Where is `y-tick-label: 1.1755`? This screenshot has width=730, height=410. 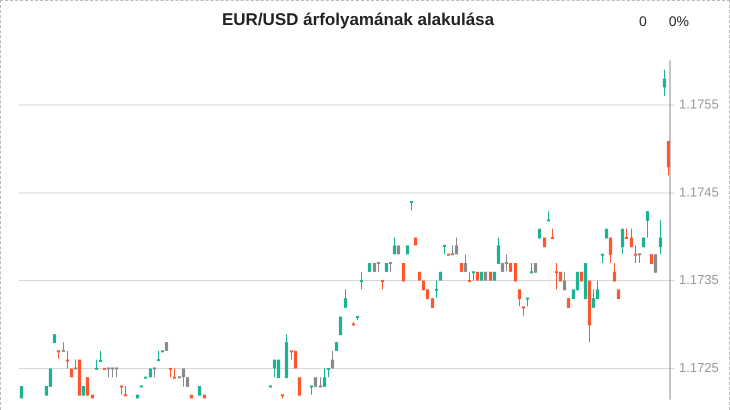
y-tick-label: 1.1755 is located at coordinates (699, 104).